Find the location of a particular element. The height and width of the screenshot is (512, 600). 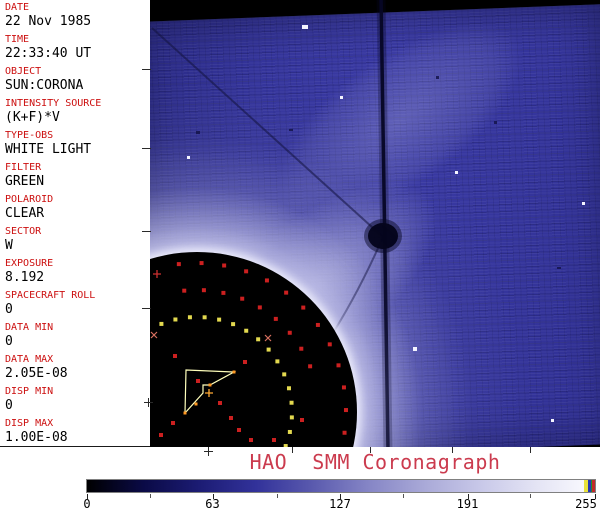

field-label: DATA MIN is located at coordinates (29, 327).